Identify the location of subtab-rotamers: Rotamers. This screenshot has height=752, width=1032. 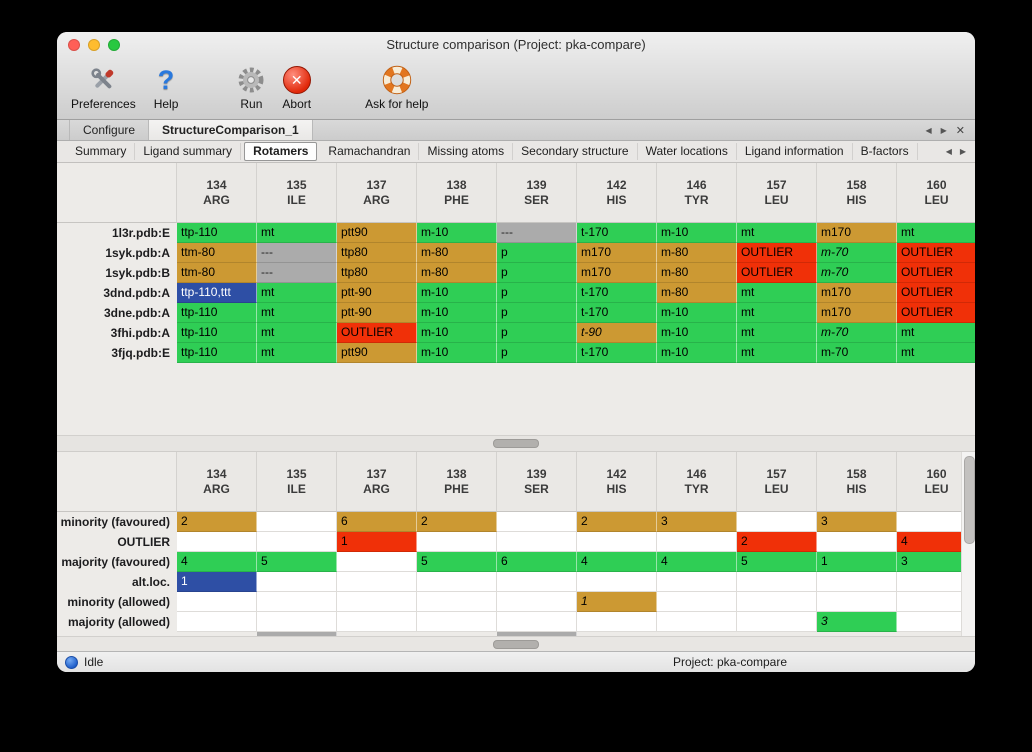
(281, 151).